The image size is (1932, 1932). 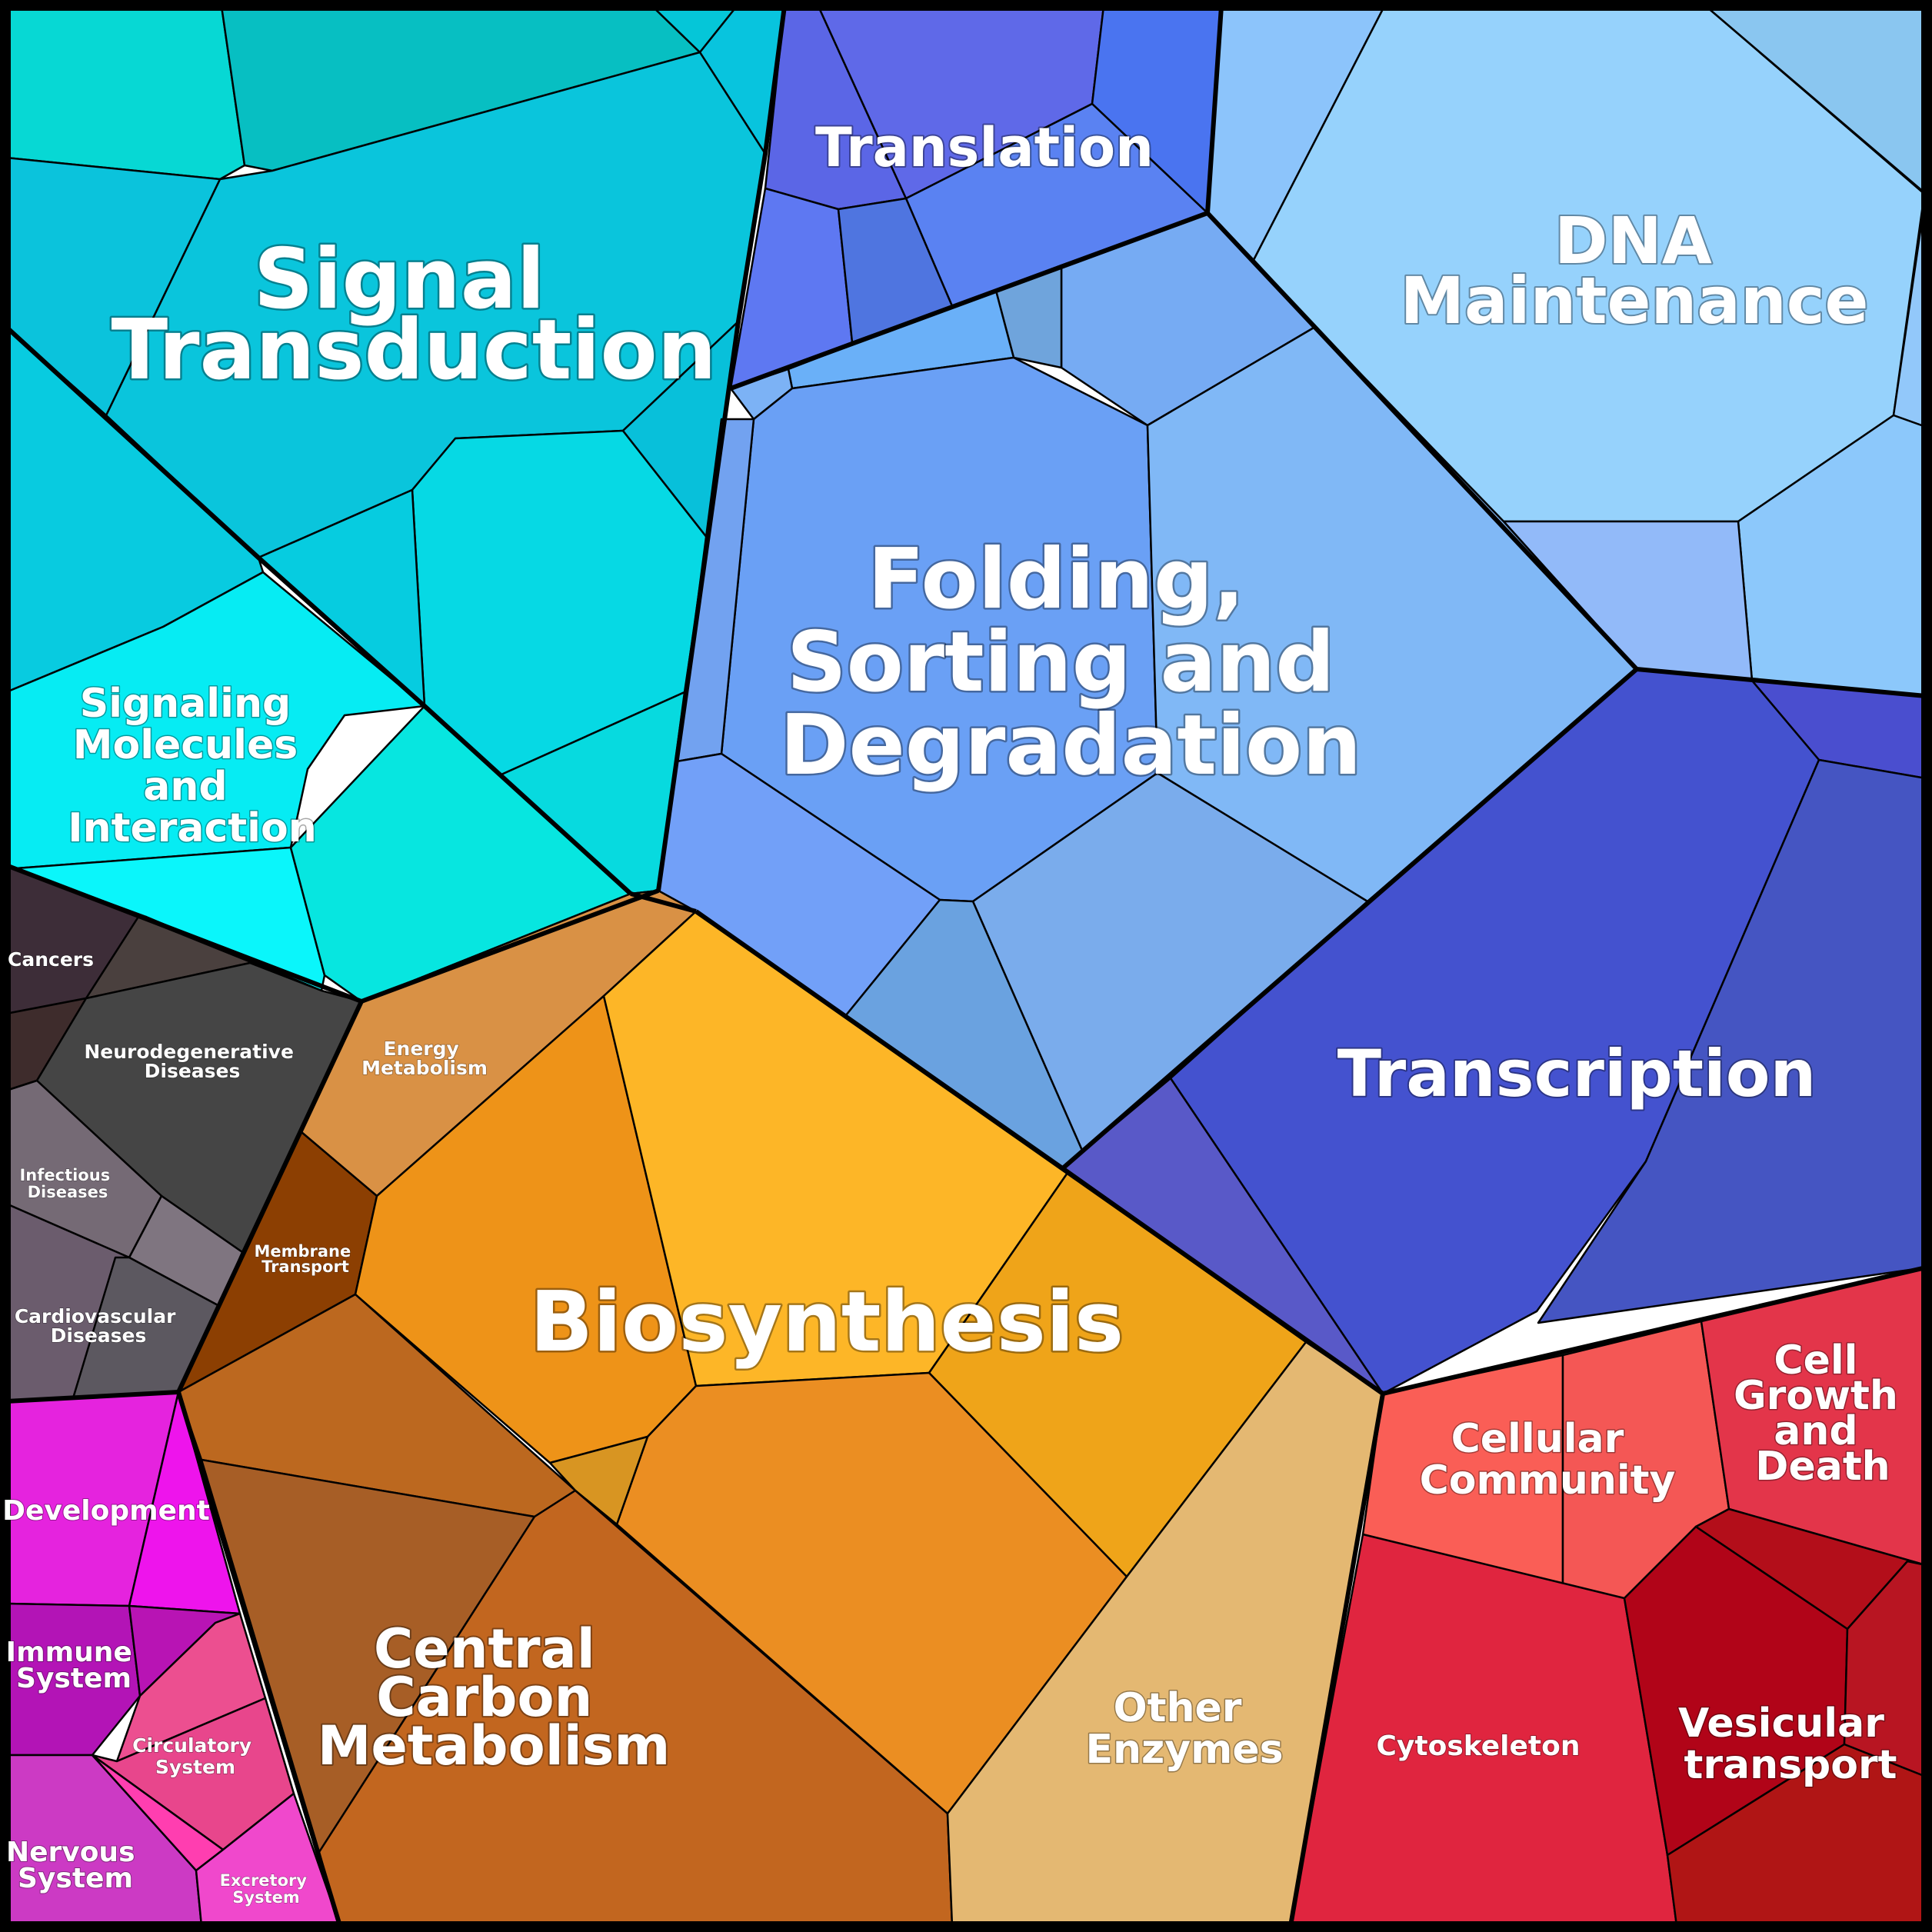 I want to click on label-biosynthesis: Biosynthesis, so click(x=827, y=1322).